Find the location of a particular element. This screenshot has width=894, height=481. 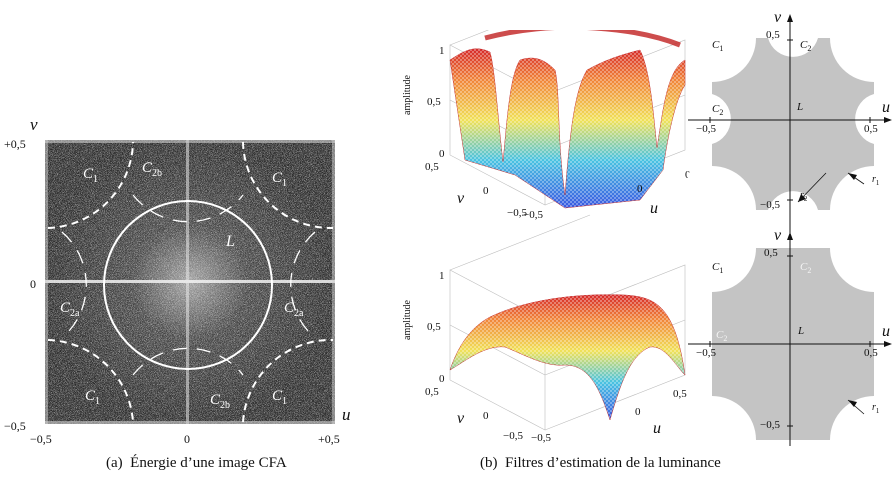

u-tick-top-1: −0,5 is located at coordinates (517, 213).